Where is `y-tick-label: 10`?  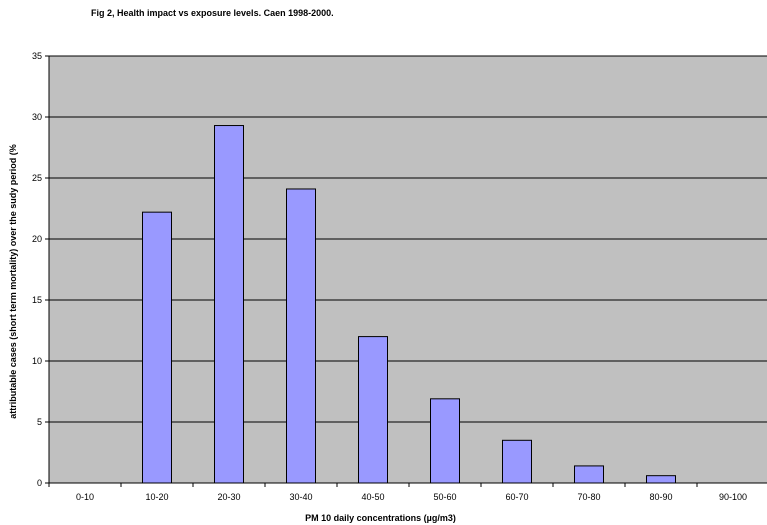
y-tick-label: 10 is located at coordinates (37, 361).